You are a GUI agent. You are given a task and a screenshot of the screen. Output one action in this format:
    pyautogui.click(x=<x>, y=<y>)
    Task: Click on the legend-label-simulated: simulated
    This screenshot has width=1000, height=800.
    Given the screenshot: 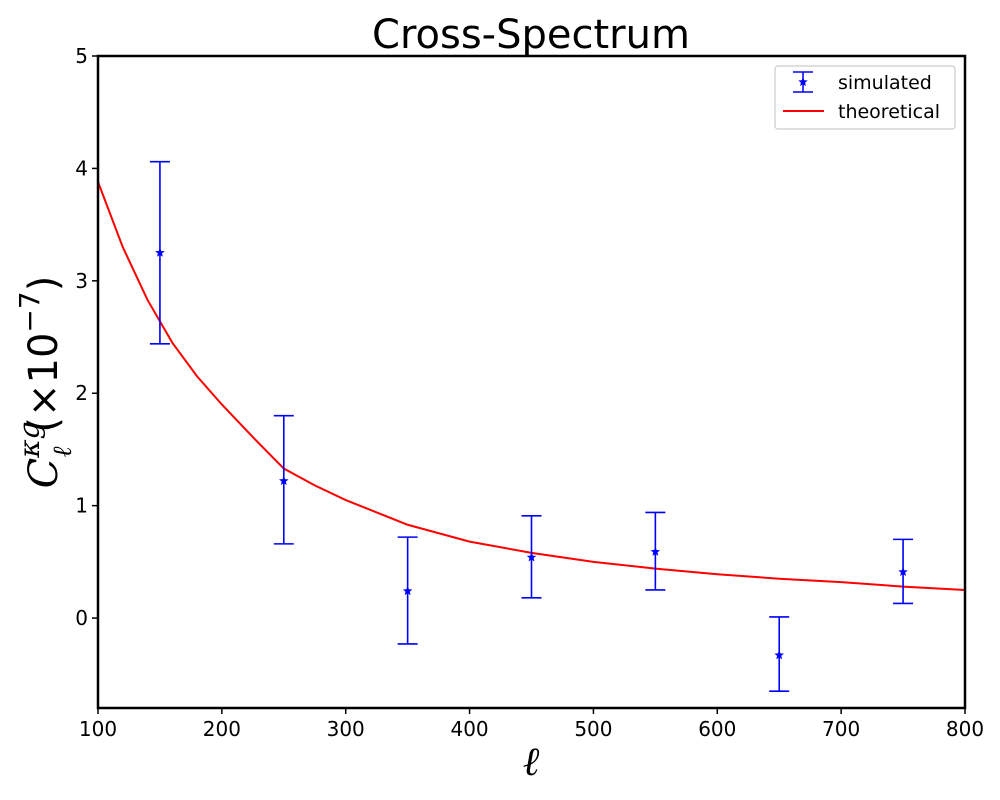 What is the action you would take?
    pyautogui.click(x=885, y=83)
    